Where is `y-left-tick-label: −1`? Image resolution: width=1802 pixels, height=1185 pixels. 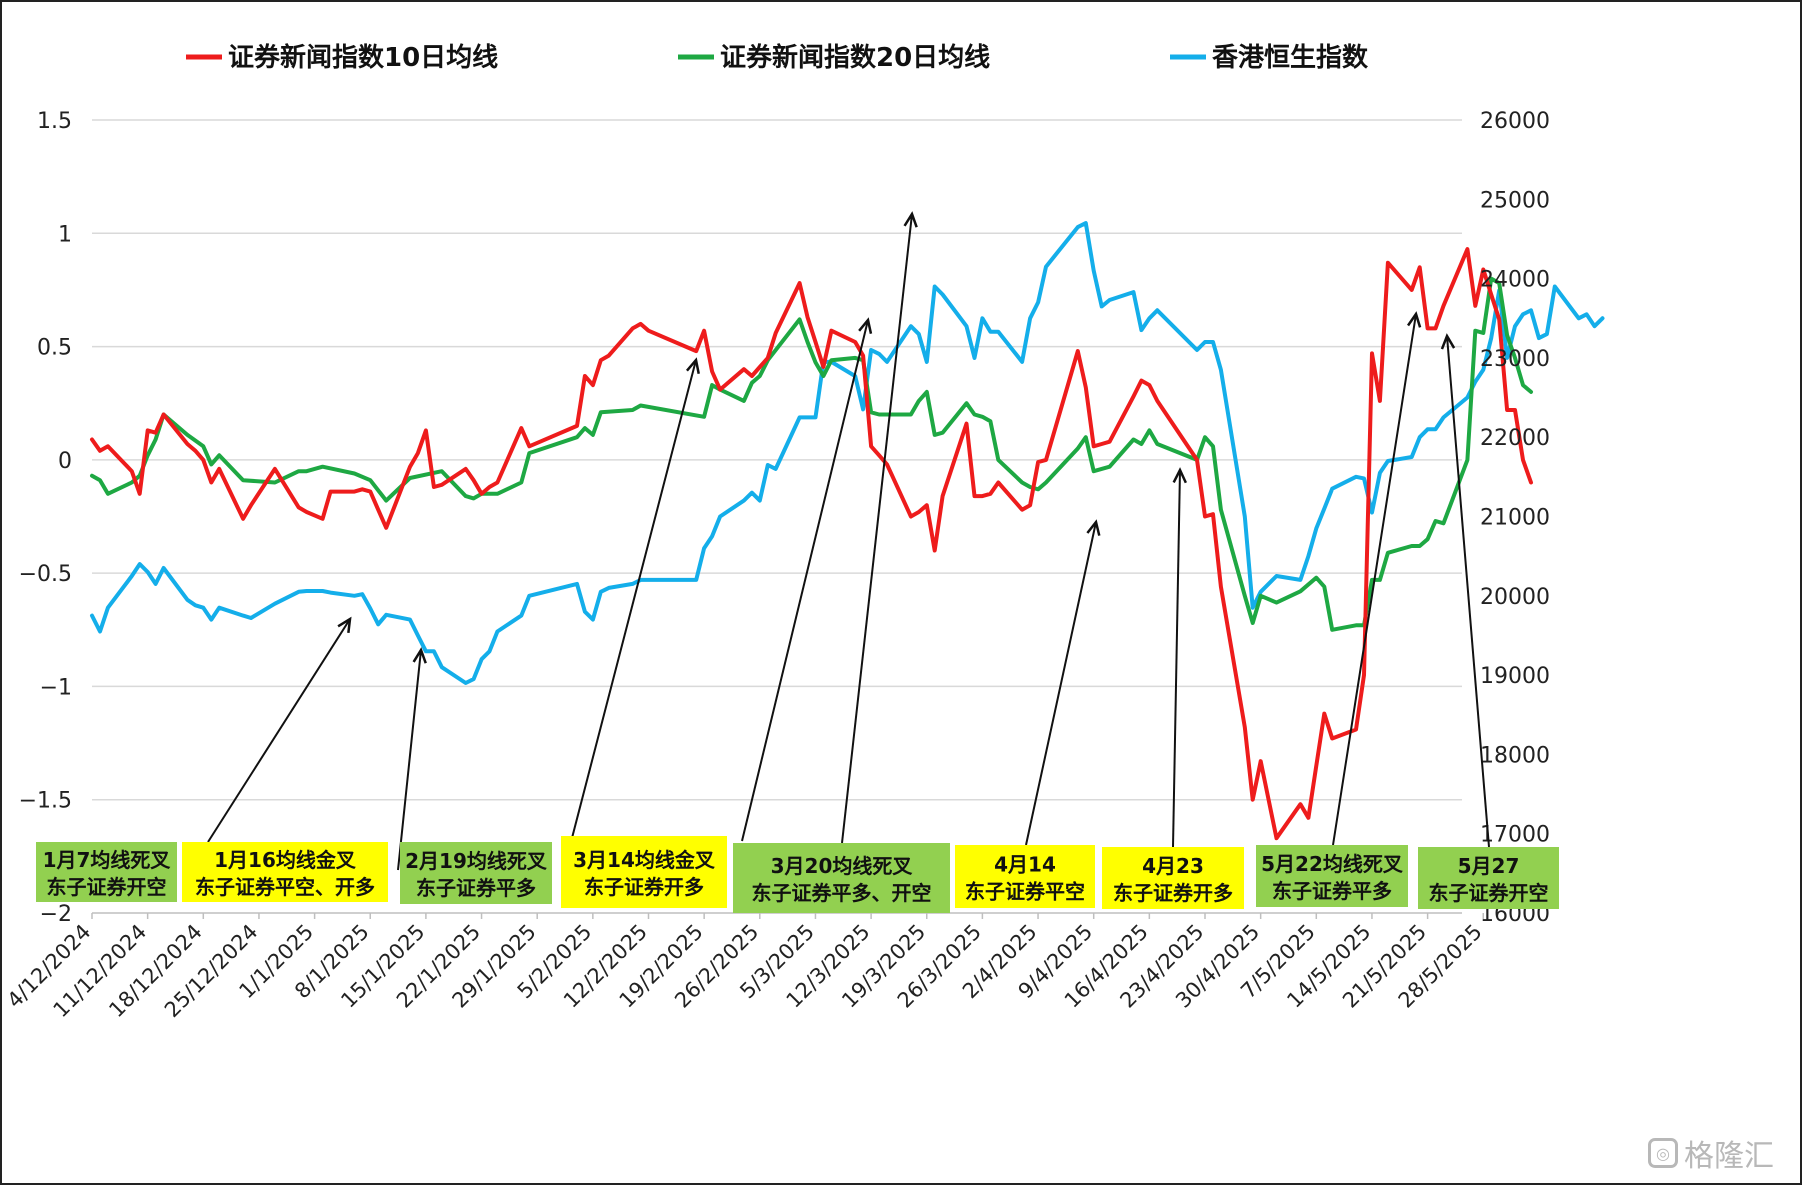 y-left-tick-label: −1 is located at coordinates (56, 687).